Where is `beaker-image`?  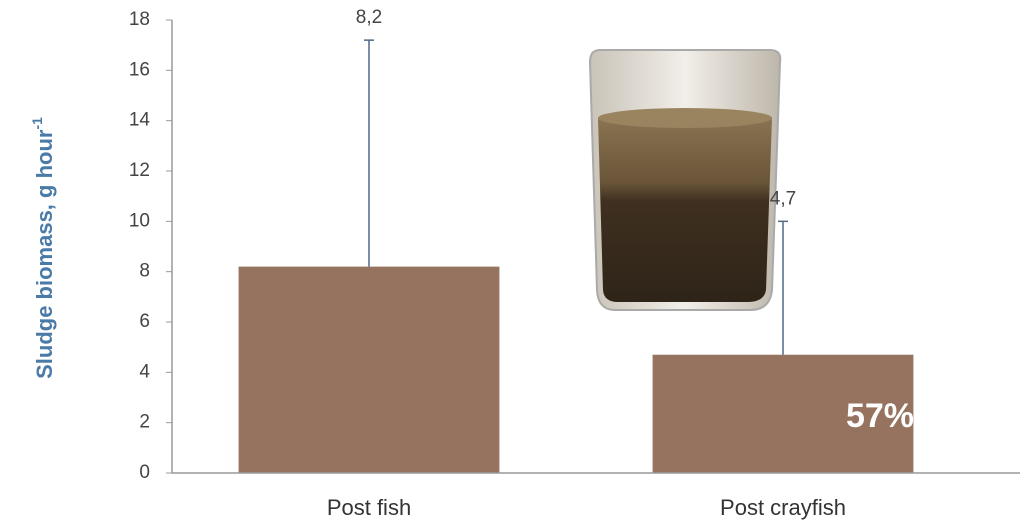
beaker-image is located at coordinates (685, 180).